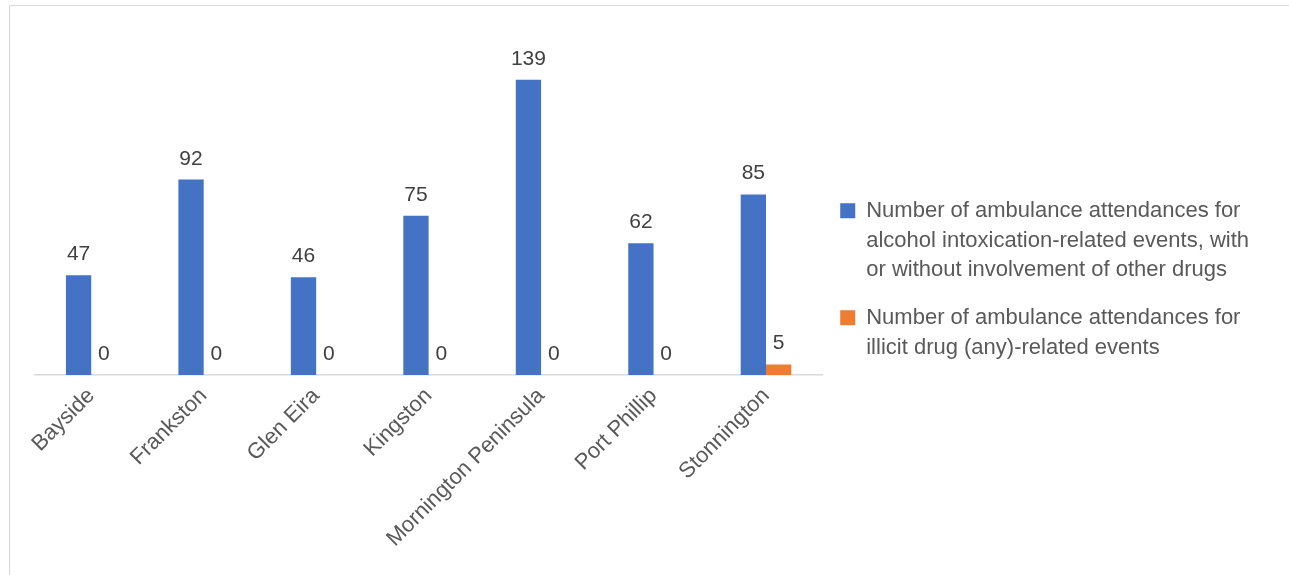  Describe the element at coordinates (528, 57) in the screenshot. I see `data-label: 139` at that location.